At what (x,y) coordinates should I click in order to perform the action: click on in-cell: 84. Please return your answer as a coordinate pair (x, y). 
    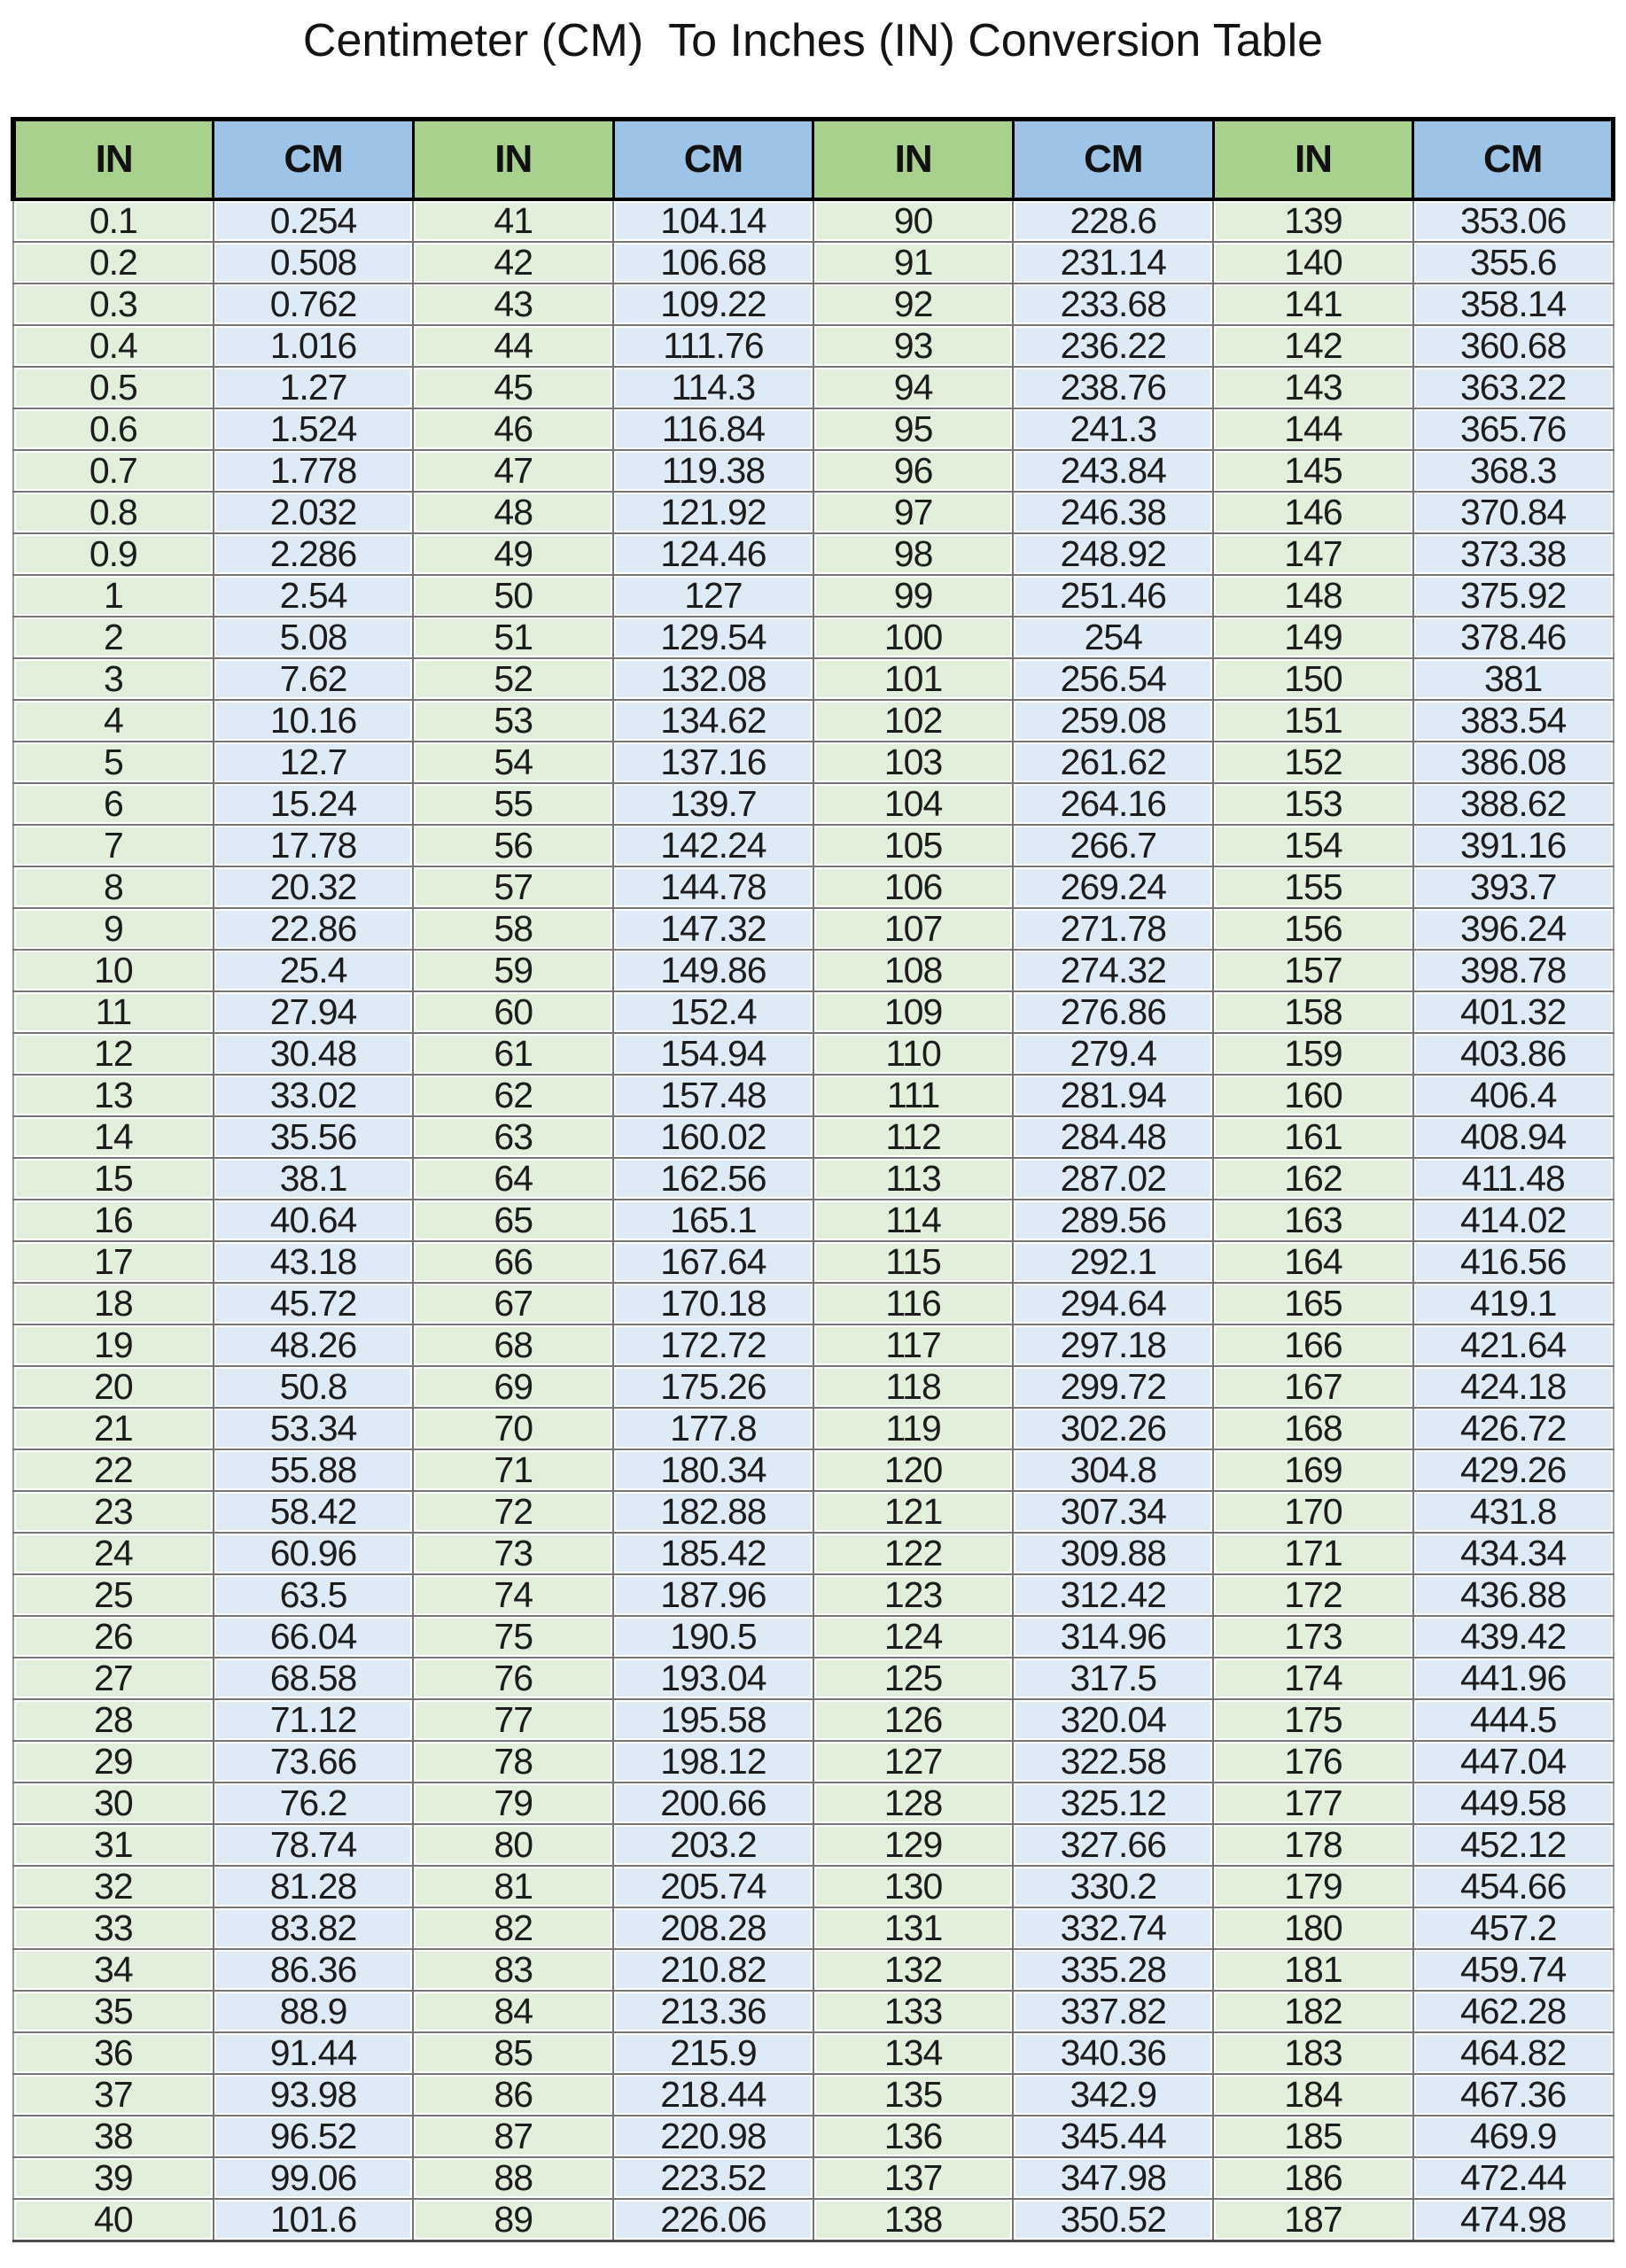
    Looking at the image, I should click on (513, 2011).